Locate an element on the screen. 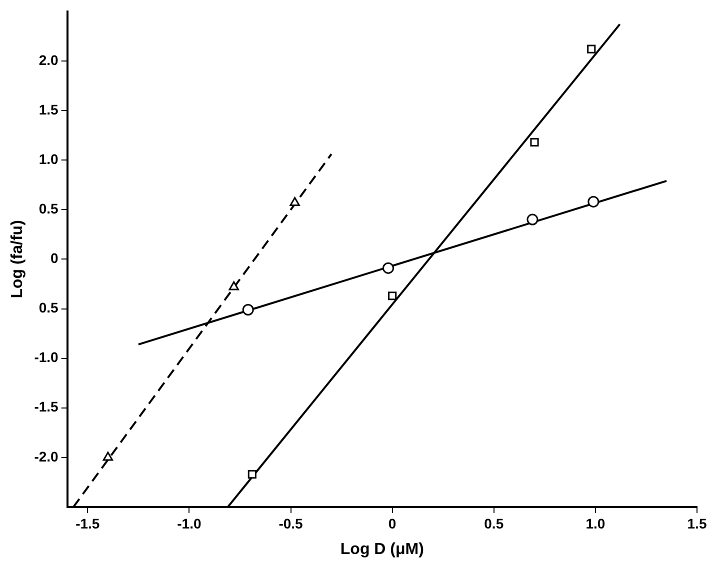  x-tick-label: 0.5 is located at coordinates (494, 523).